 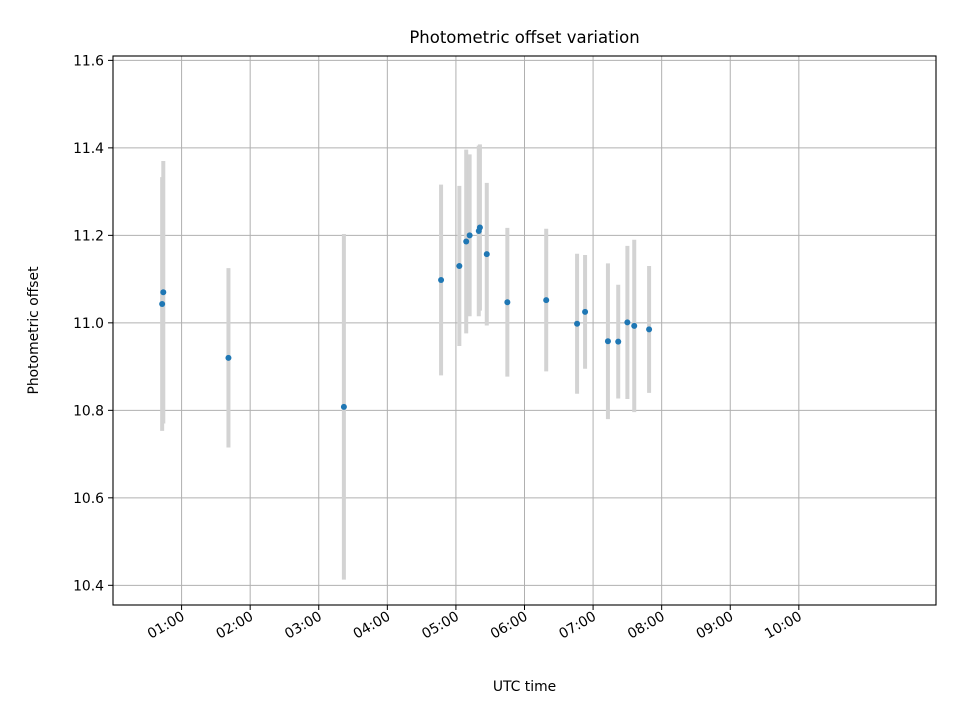 What do you see at coordinates (524, 37) in the screenshot?
I see `chart-title: Photometric offset variation` at bounding box center [524, 37].